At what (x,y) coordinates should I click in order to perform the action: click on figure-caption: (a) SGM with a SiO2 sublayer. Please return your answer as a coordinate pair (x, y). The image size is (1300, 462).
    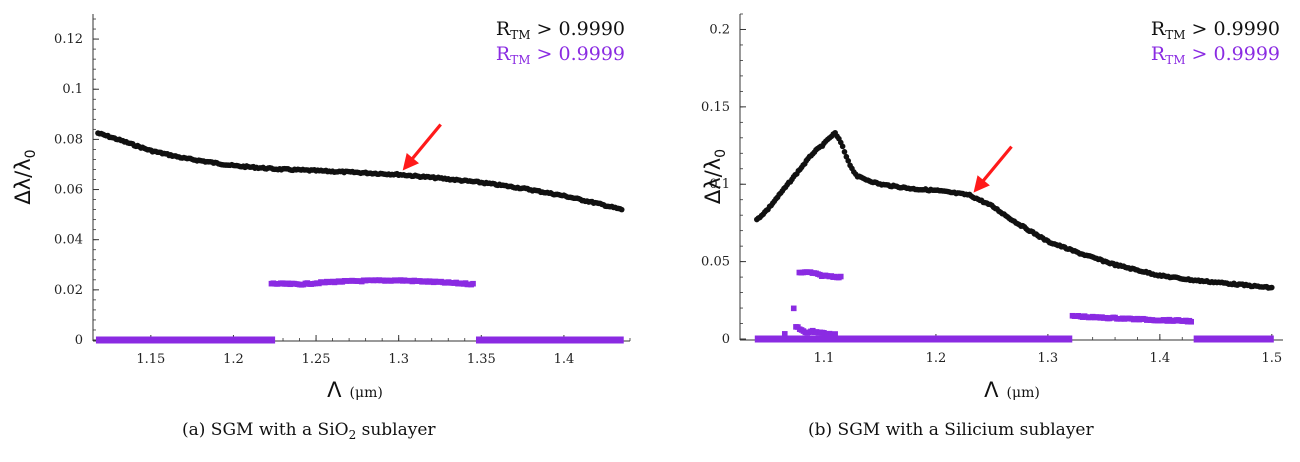
    Looking at the image, I should click on (309, 431).